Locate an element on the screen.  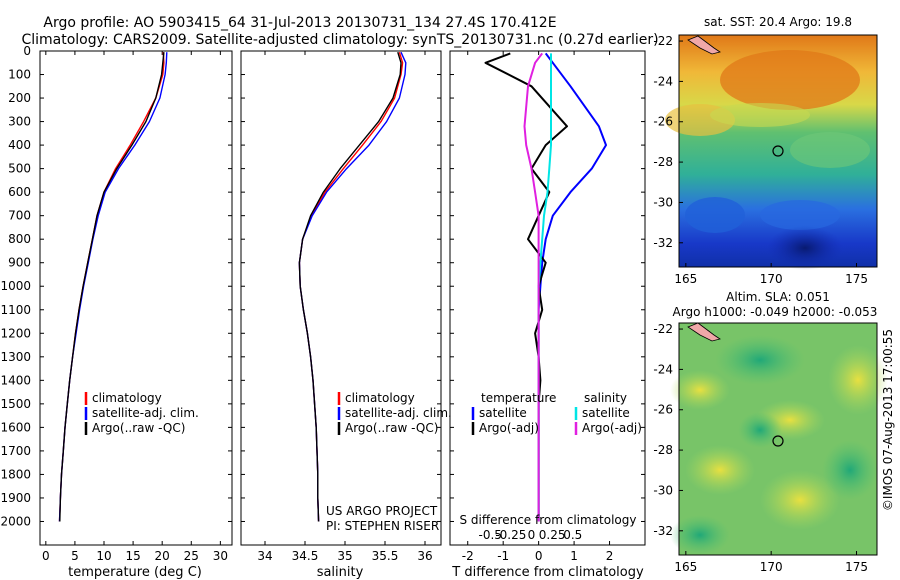
legend-label-t-satellite: satellite is located at coordinates (503, 413).